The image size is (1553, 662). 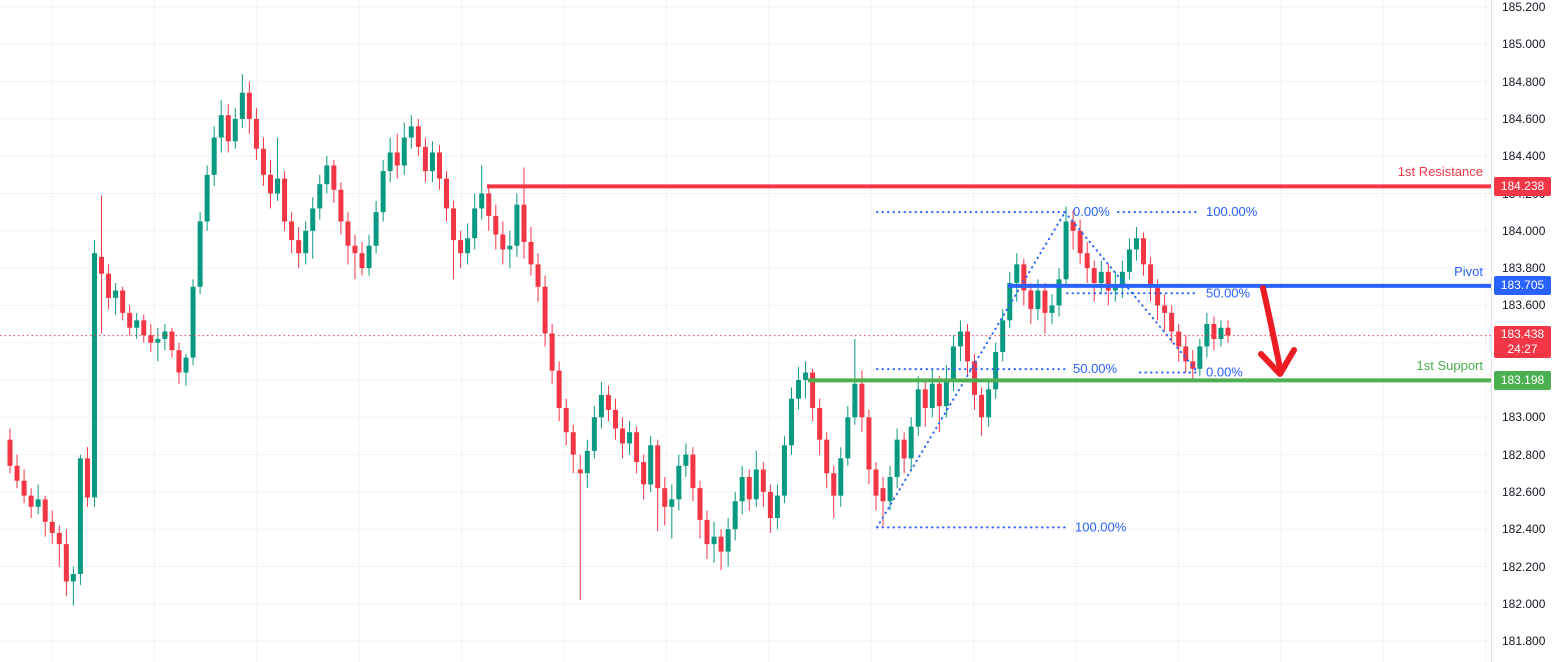 What do you see at coordinates (1524, 230) in the screenshot?
I see `price-axis-tick: 184.000` at bounding box center [1524, 230].